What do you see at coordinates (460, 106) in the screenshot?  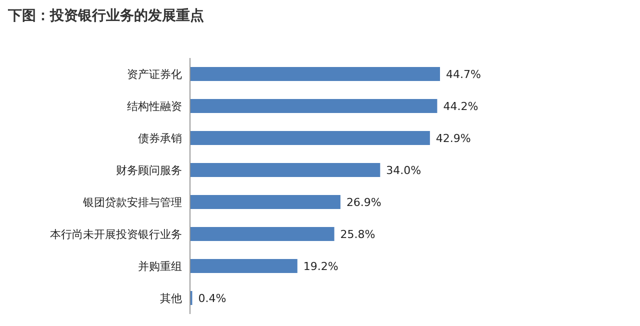 I see `data-label: 44.2%` at bounding box center [460, 106].